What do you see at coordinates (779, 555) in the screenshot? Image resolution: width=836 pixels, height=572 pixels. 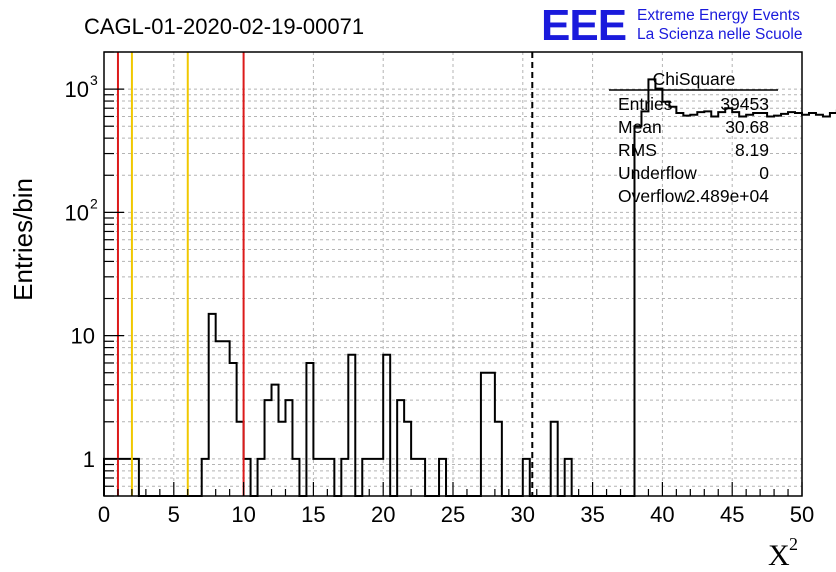 I see `x-axis-label: X` at bounding box center [779, 555].